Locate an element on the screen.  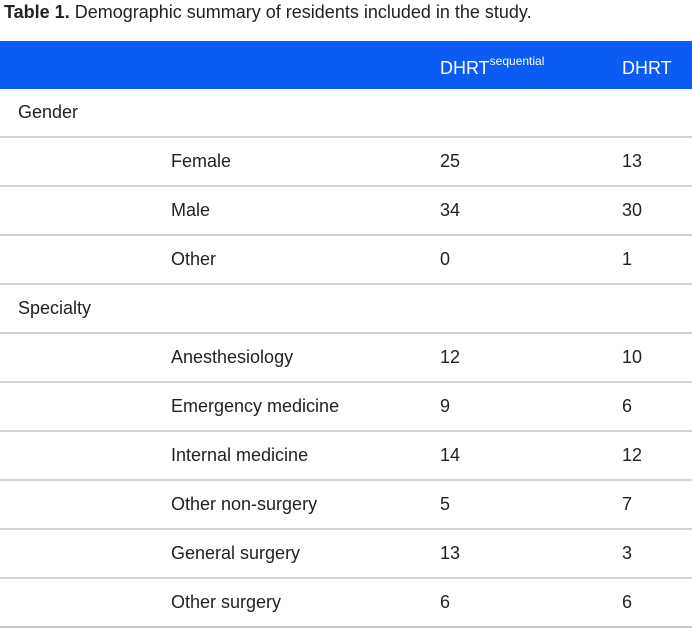
header-dhrt: DHRT is located at coordinates (647, 68).